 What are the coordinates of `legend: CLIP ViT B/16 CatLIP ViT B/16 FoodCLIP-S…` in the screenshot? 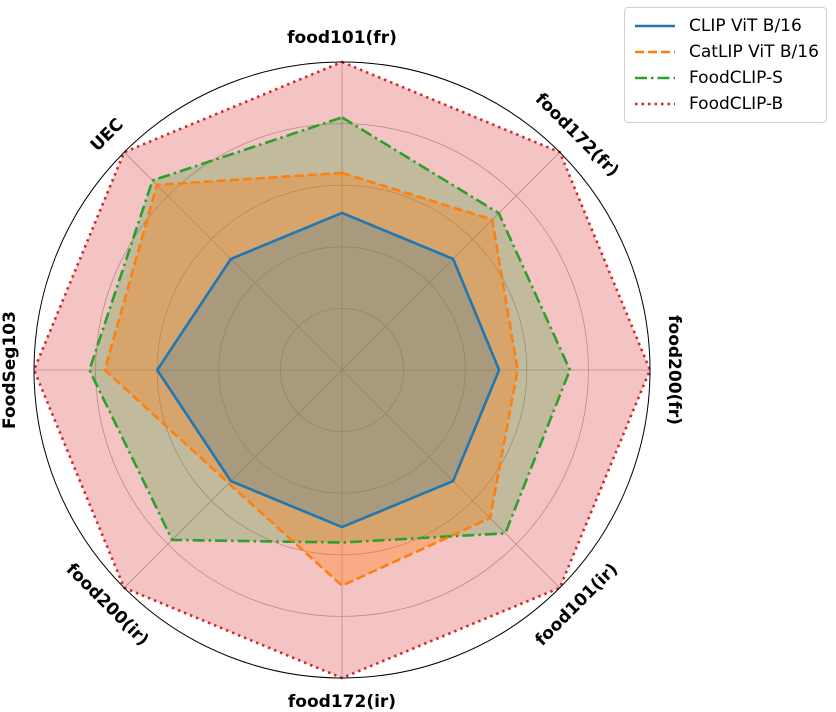 It's located at (725, 65).